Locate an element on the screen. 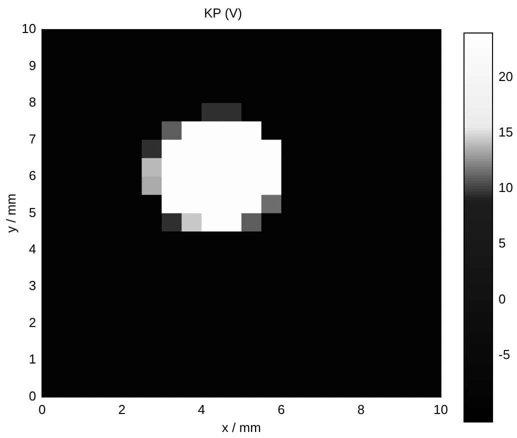 This screenshot has height=438, width=517. y-tick-label: 6 is located at coordinates (32, 176).